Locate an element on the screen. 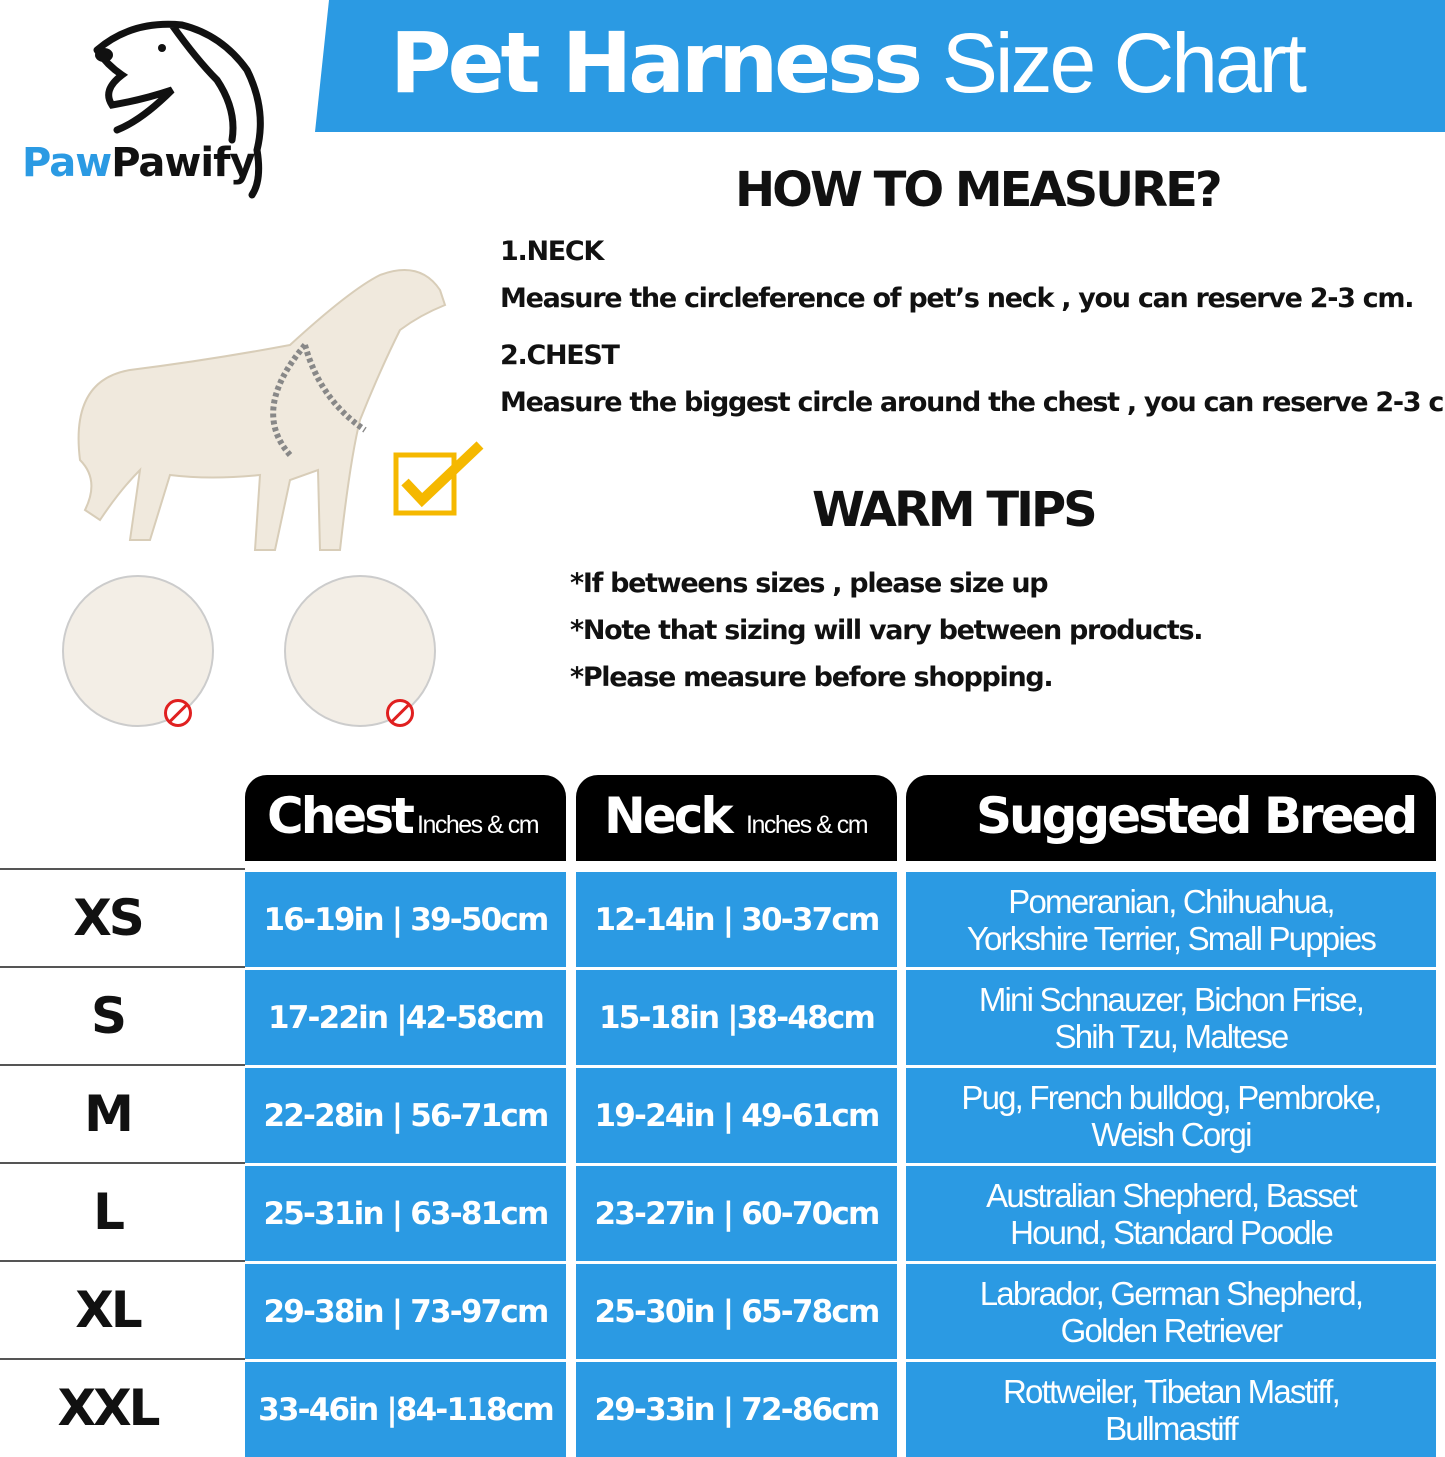  title-banner is located at coordinates (880, 66).